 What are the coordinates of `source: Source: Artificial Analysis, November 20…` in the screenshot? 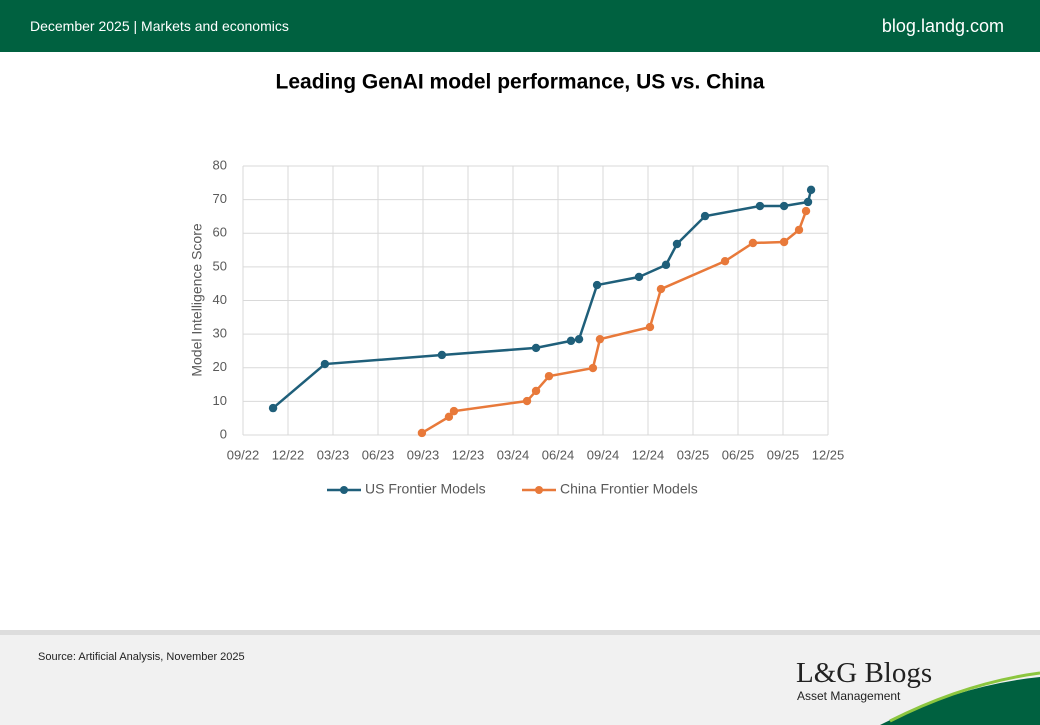 It's located at (141, 657).